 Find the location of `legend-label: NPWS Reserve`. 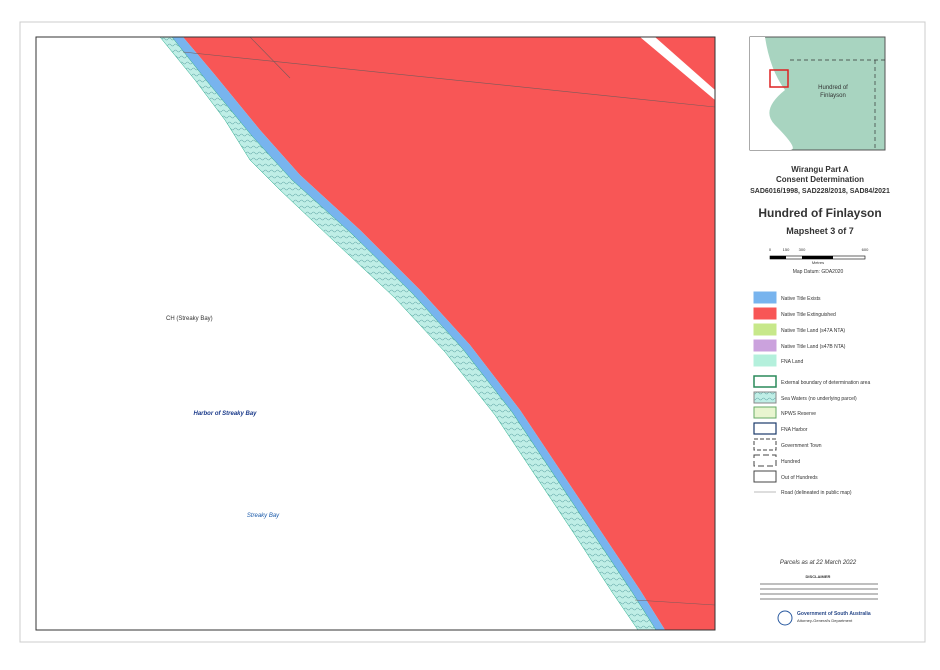

legend-label: NPWS Reserve is located at coordinates (798, 414).